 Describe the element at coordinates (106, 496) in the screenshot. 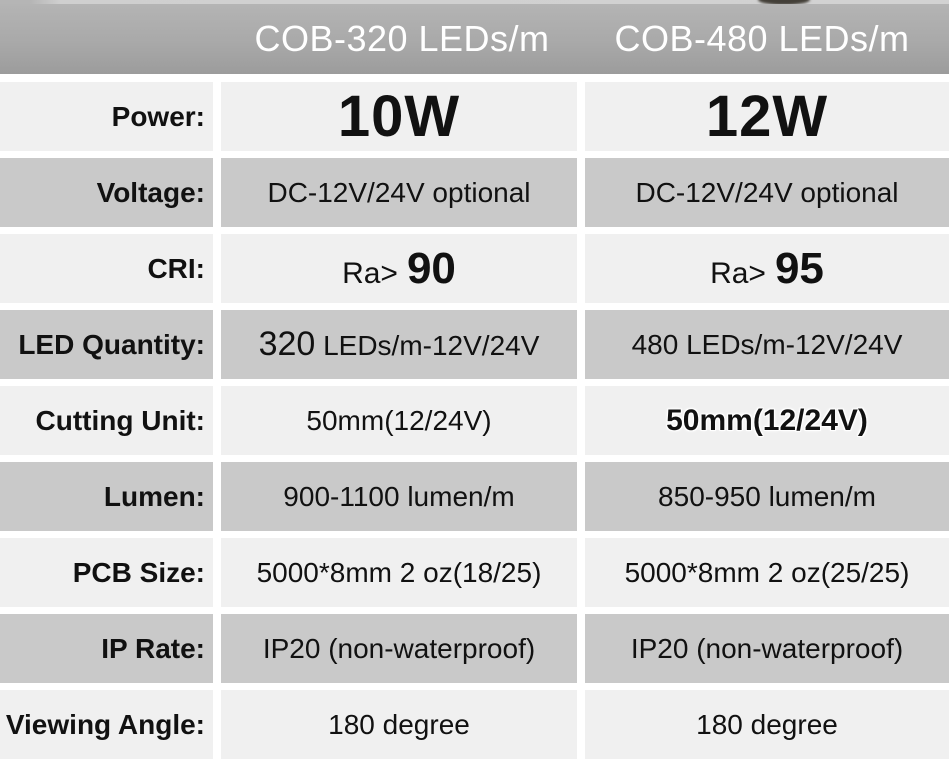

I see `row-label: Lumen:` at that location.